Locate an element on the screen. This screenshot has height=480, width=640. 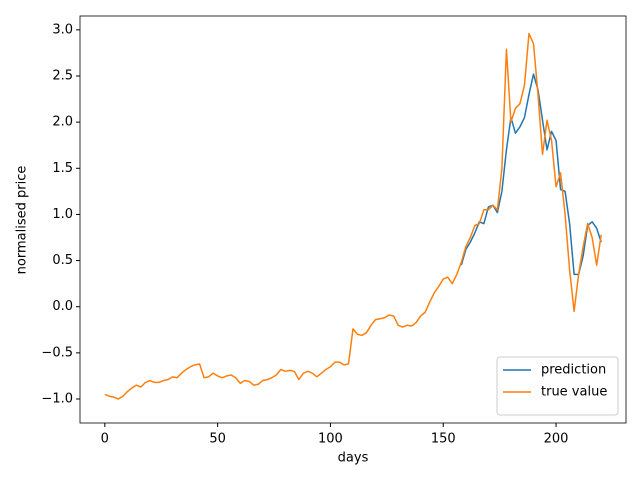
y-tick-label: 0.5 is located at coordinates (62, 260).